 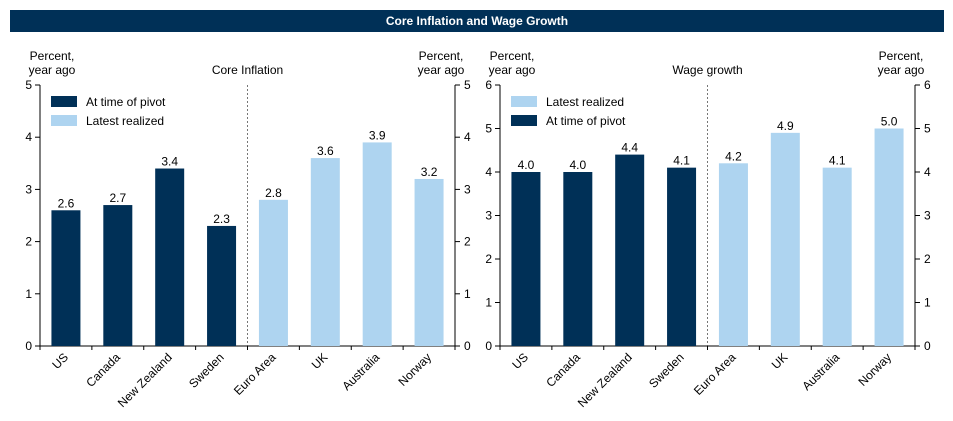 I want to click on inflation-legend-label: Latest realized, so click(x=125, y=121).